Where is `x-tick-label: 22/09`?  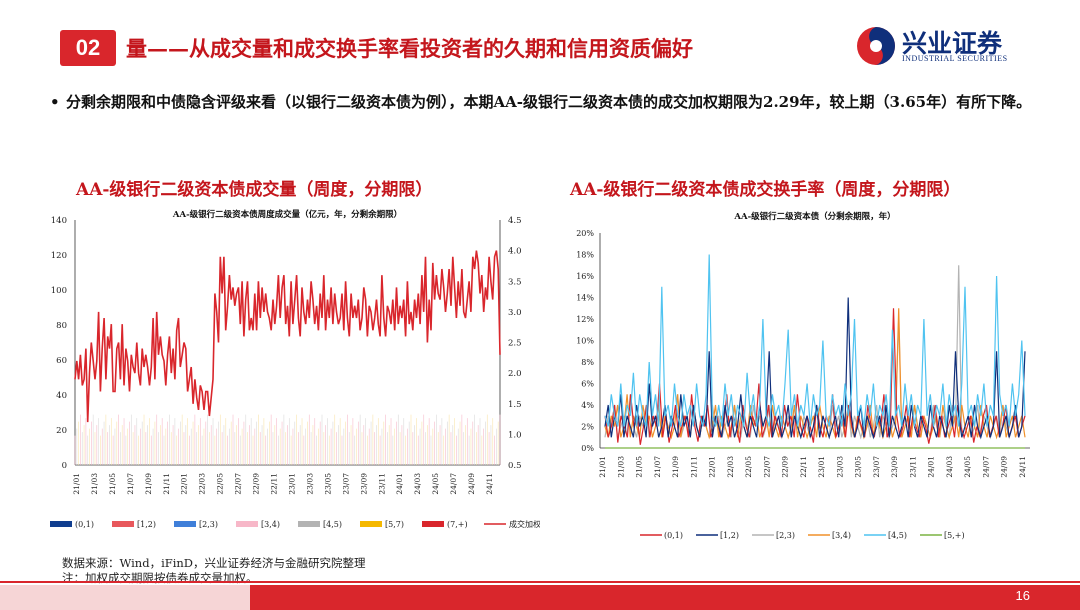
x-tick-label: 22/09 is located at coordinates (256, 484).